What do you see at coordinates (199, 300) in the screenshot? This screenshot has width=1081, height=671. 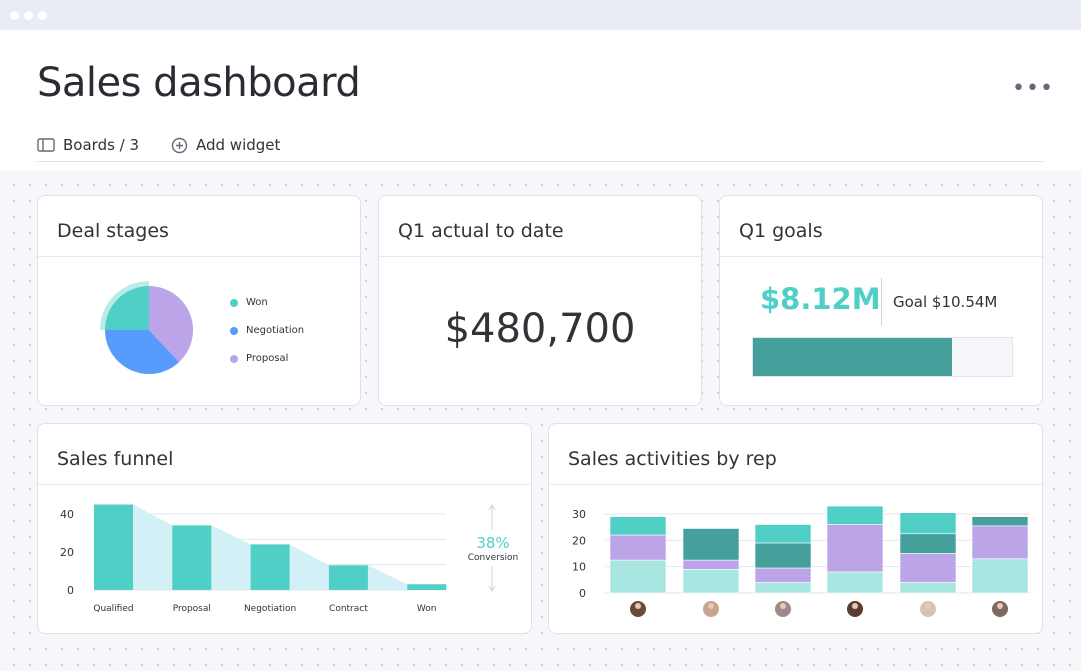 I see `deal-stages-widget: Deal stages Won Negotiation Proposal` at bounding box center [199, 300].